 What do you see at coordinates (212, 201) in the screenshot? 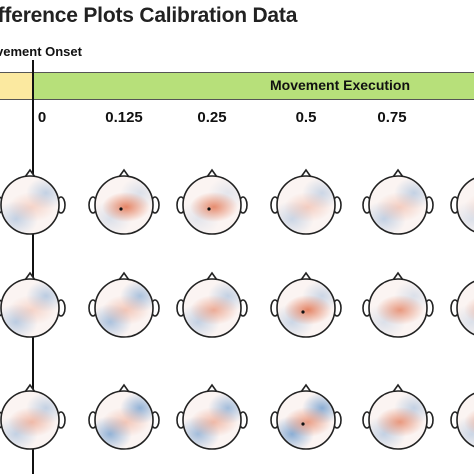
I see `topomap-r1-c2` at bounding box center [212, 201].